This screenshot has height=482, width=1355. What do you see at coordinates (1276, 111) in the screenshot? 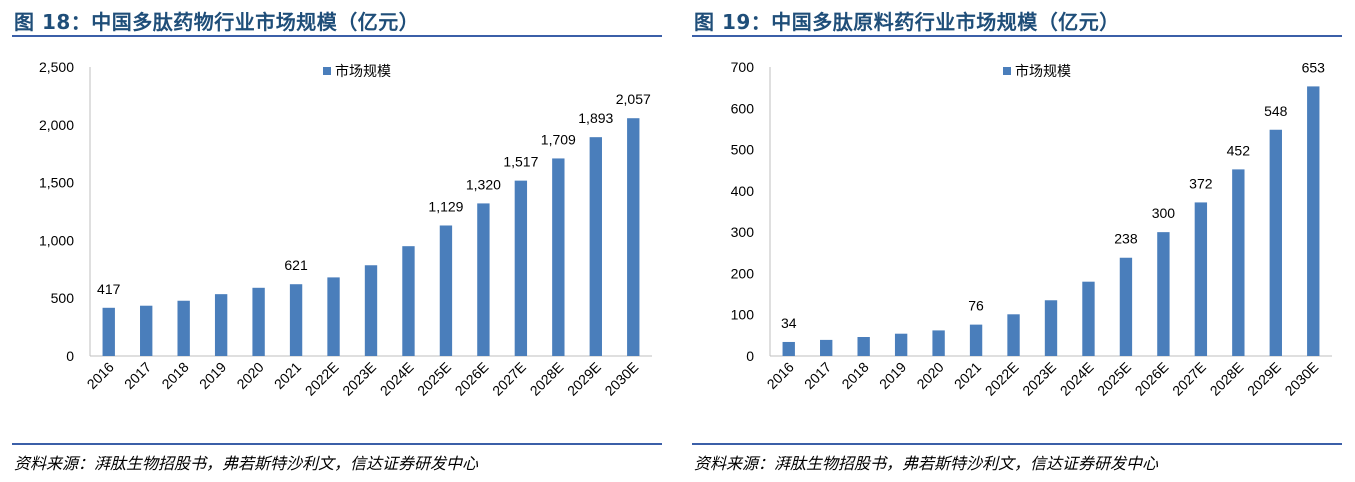
I see `data-label: 548` at bounding box center [1276, 111].